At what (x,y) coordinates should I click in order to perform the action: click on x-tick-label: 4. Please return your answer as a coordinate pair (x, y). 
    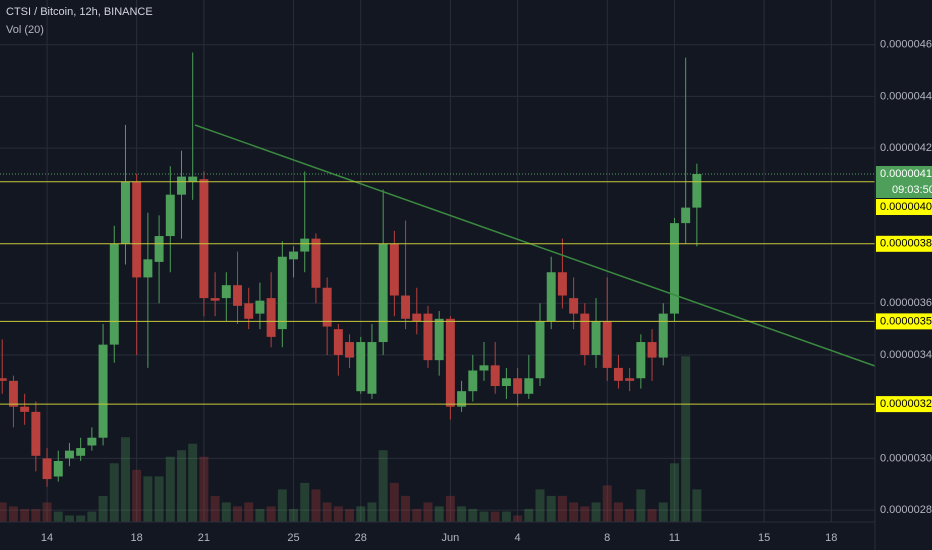
    Looking at the image, I should click on (518, 538).